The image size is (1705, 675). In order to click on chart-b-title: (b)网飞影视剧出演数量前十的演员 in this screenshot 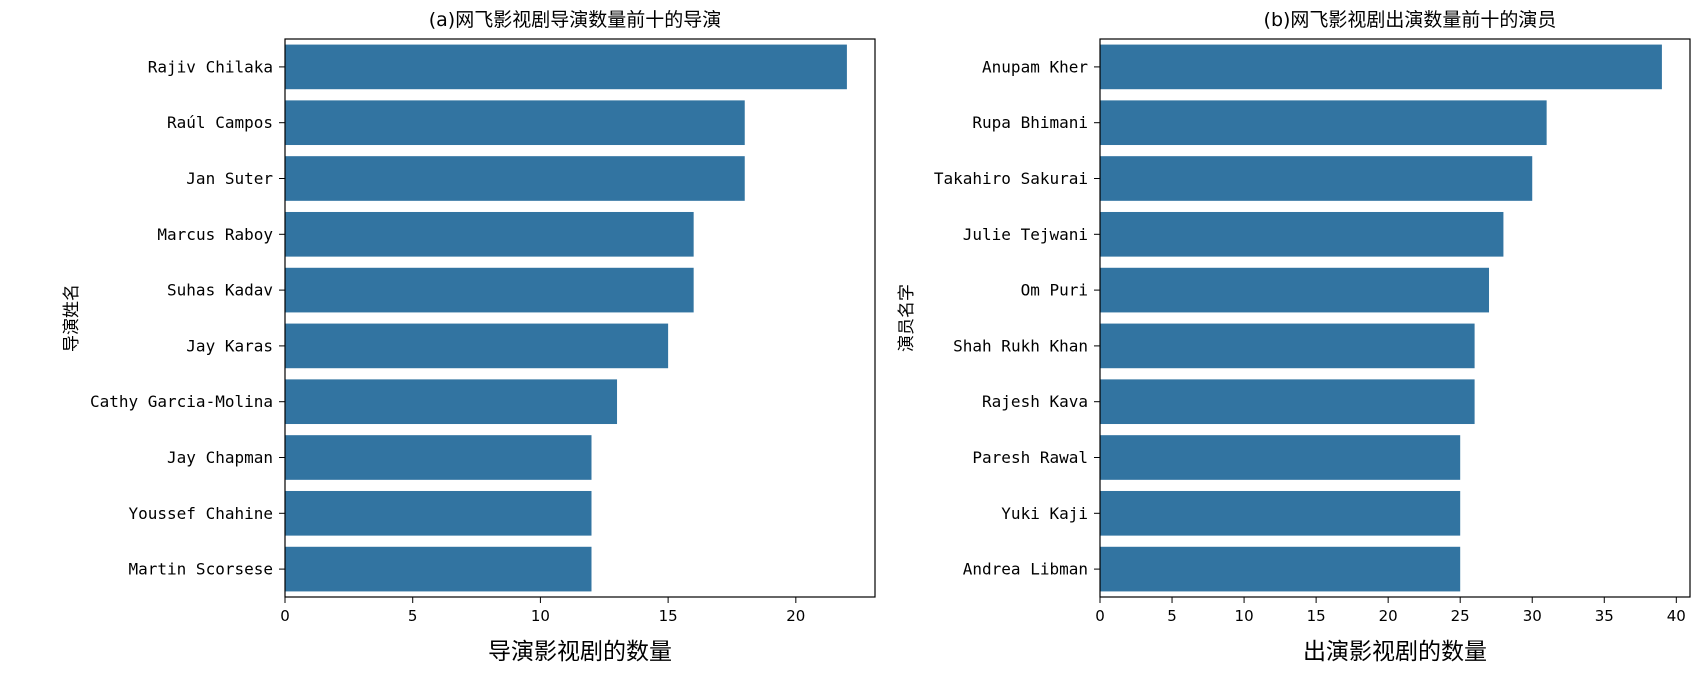, I will do `click(1410, 20)`.